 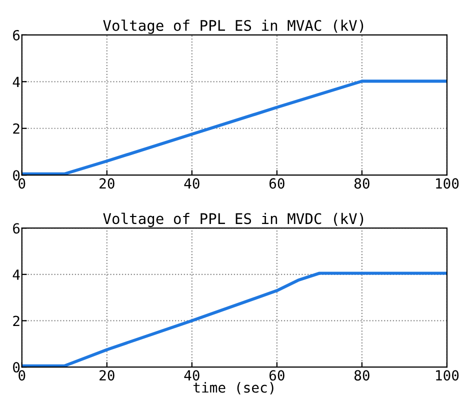 I want to click on x-axis-title: time (sec), so click(x=234, y=388).